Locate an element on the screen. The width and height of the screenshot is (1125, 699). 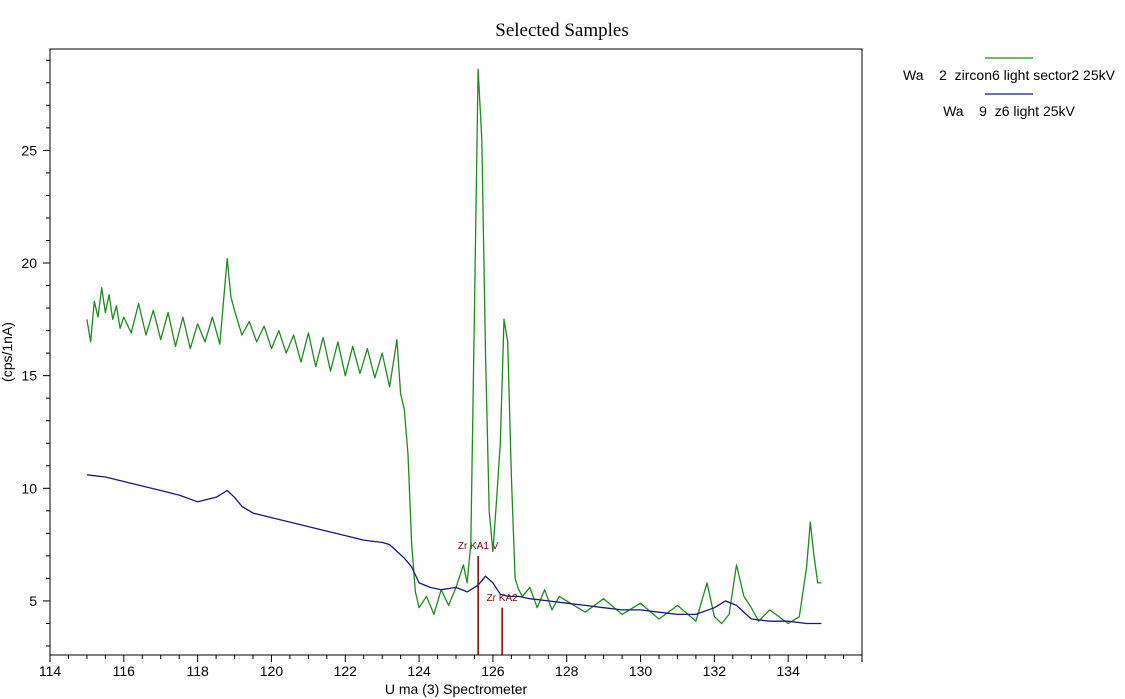
legend-label: Wa 9 z6 light 25kV is located at coordinates (1009, 111).